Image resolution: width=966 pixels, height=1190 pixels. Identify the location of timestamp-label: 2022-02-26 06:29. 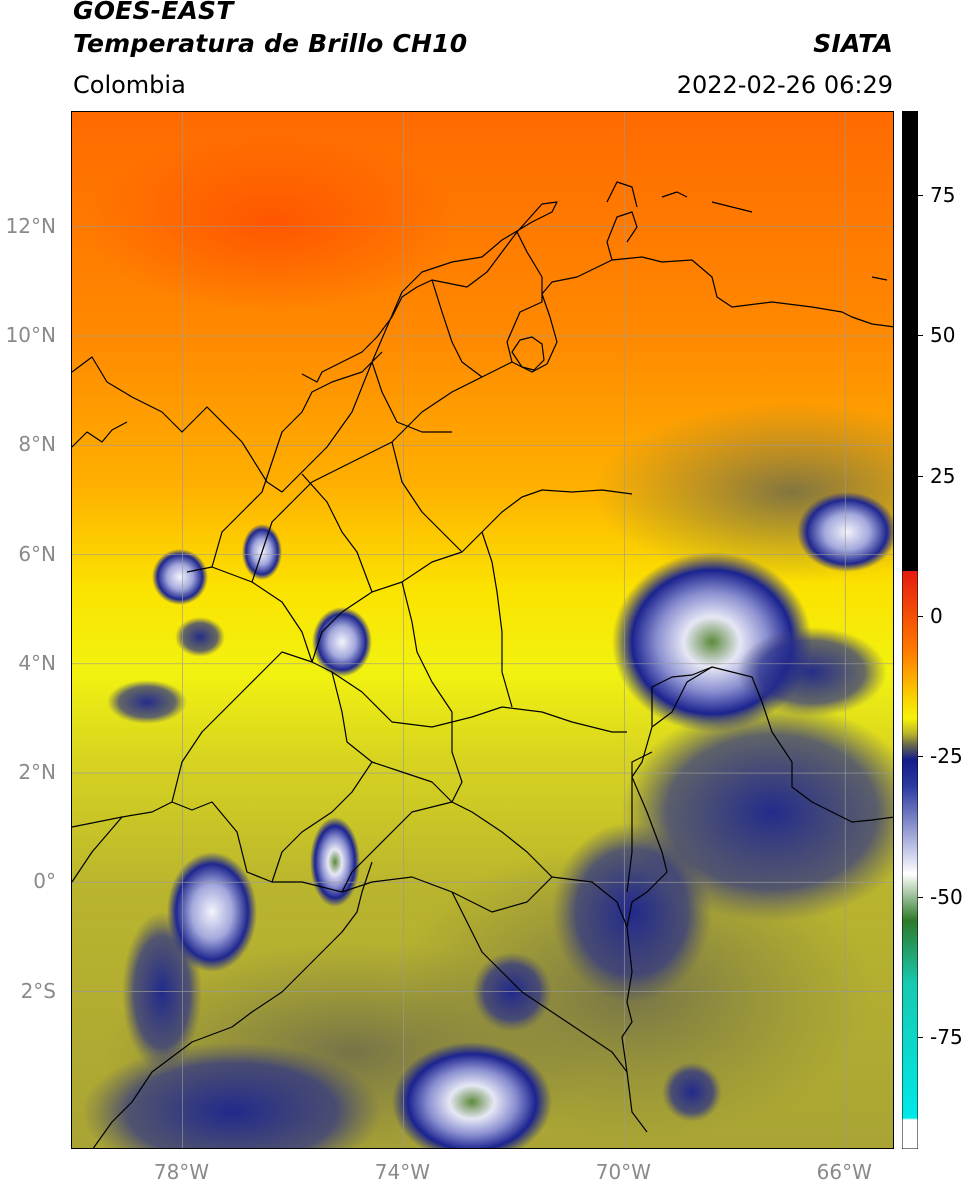
(784, 85).